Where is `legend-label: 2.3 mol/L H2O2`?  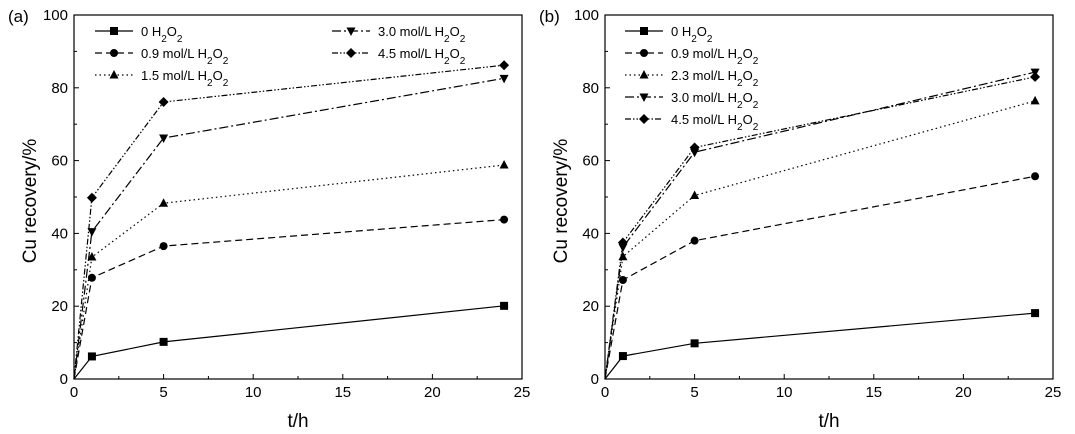 legend-label: 2.3 mol/L H2O2 is located at coordinates (715, 78).